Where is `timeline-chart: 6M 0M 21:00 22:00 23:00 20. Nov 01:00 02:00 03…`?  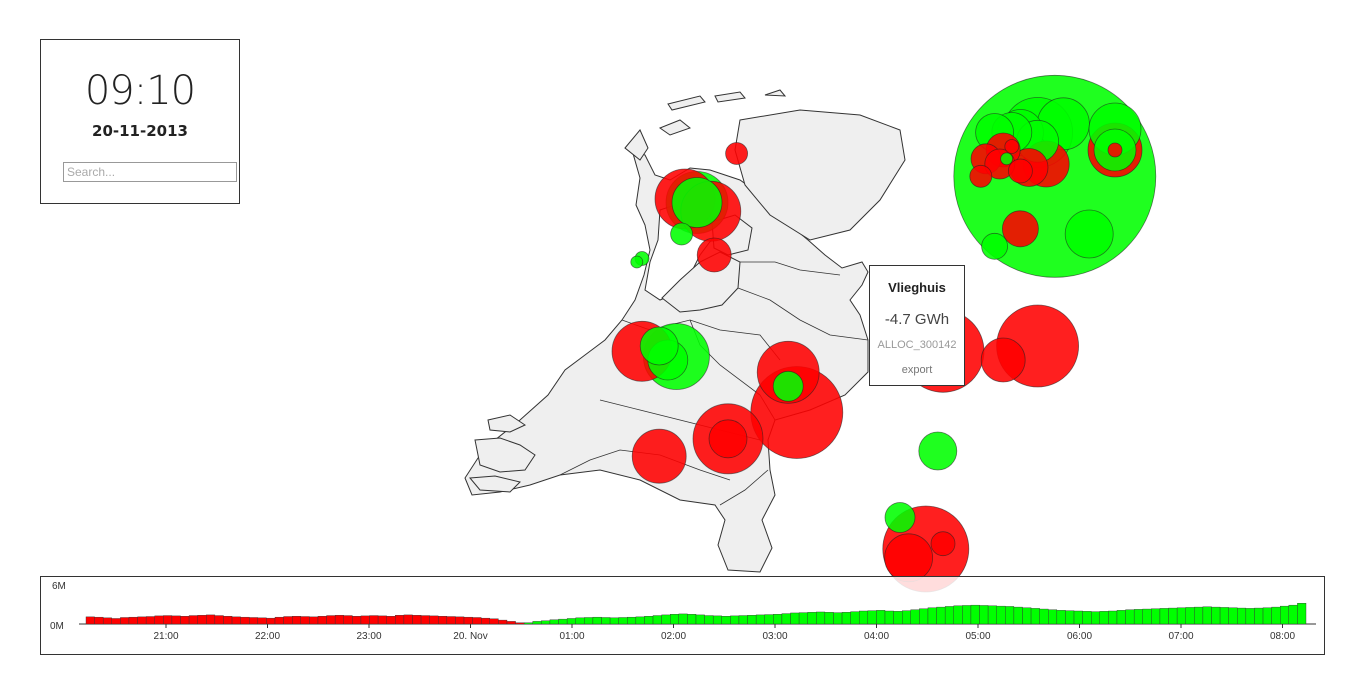 timeline-chart: 6M 0M 21:00 22:00 23:00 20. Nov 01:00 02:00 03… is located at coordinates (683, 616).